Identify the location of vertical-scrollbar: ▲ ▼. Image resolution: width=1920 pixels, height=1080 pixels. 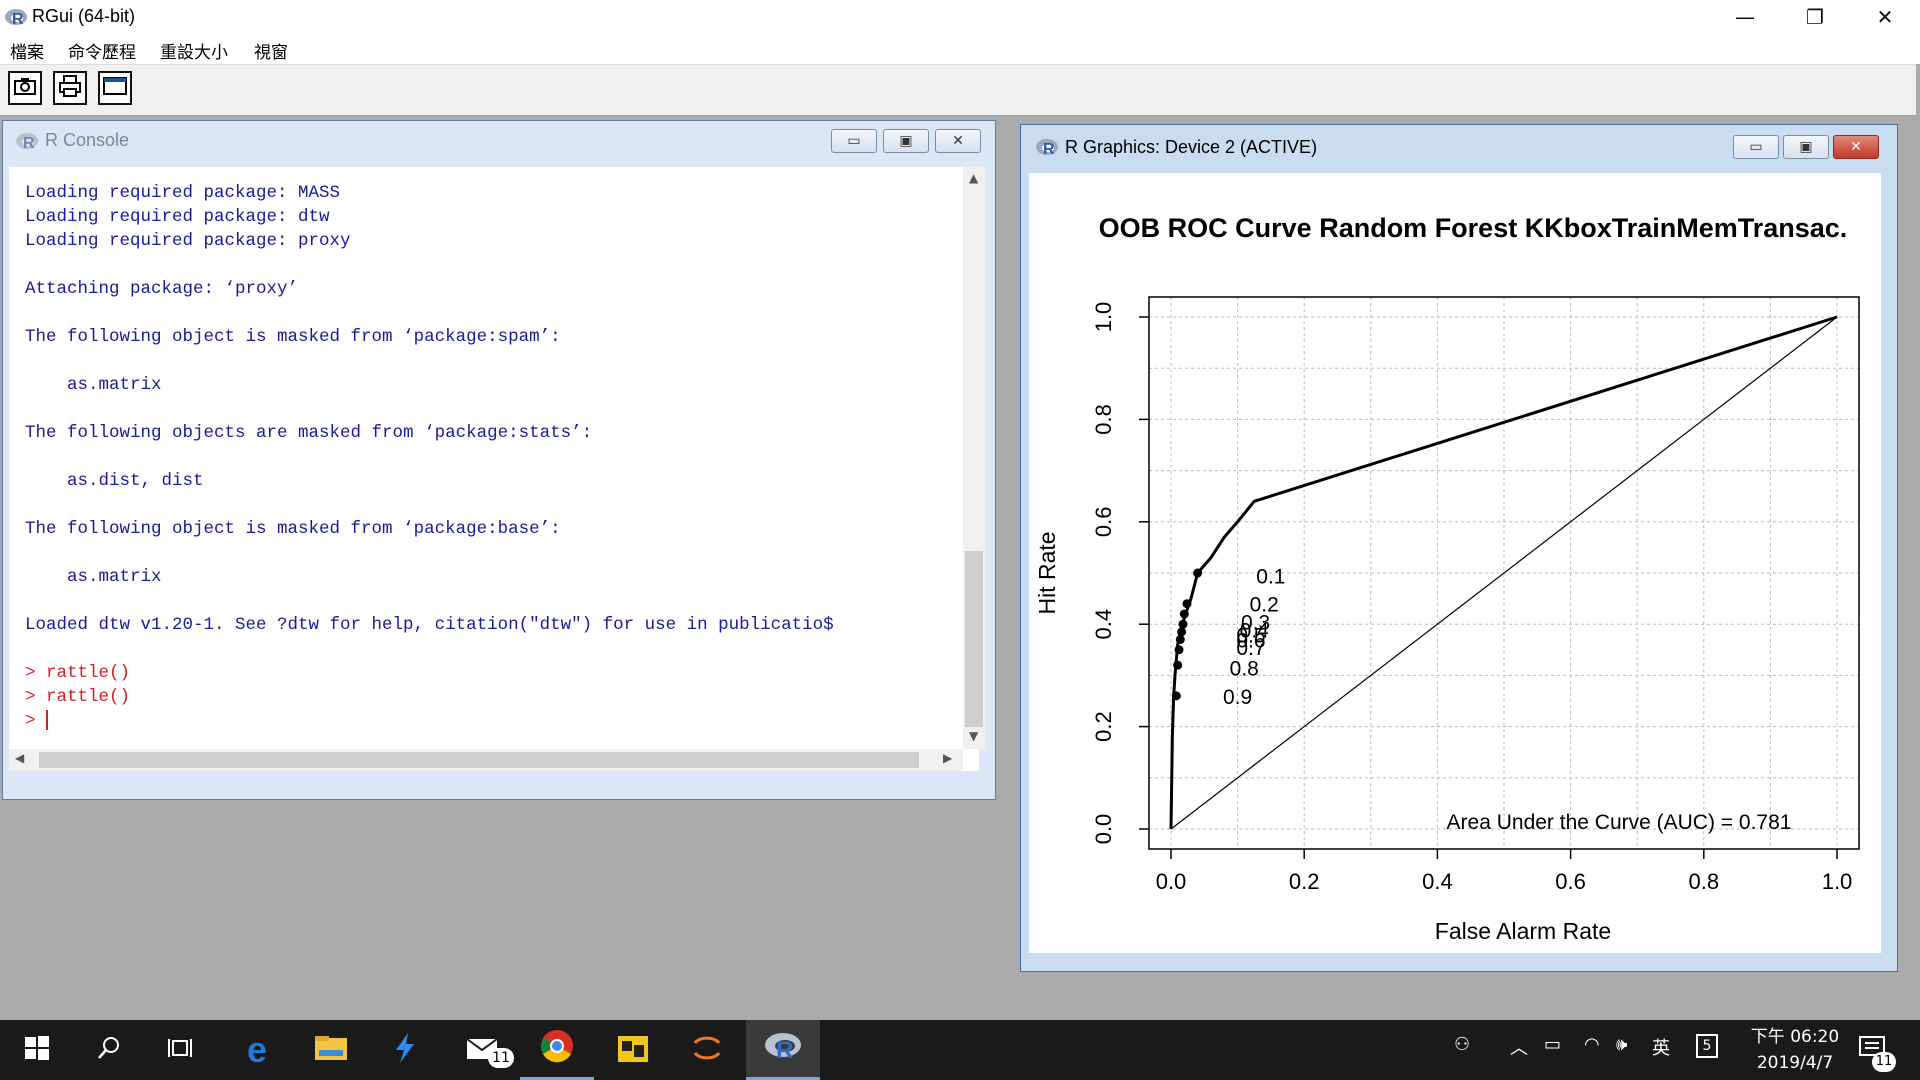
(974, 458).